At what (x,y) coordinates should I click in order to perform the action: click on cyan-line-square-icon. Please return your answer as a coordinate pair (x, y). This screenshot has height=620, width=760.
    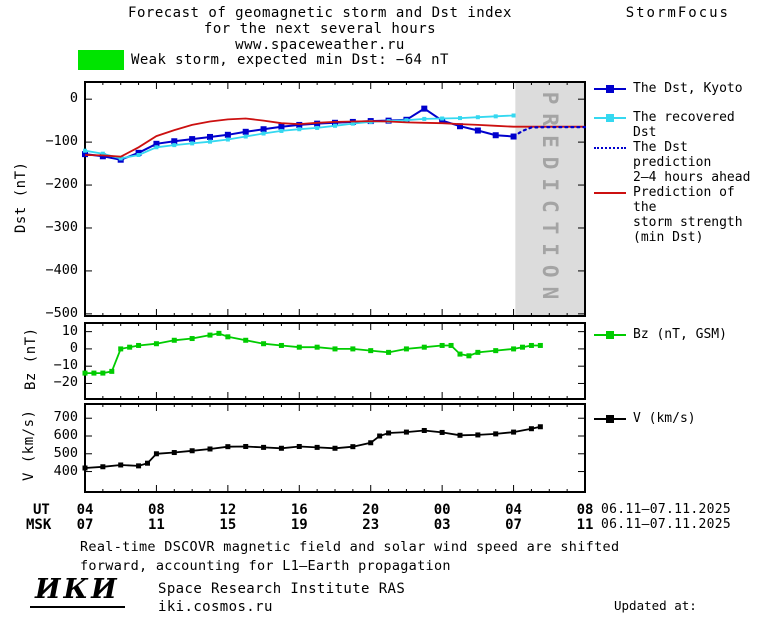
    Looking at the image, I should click on (610, 118).